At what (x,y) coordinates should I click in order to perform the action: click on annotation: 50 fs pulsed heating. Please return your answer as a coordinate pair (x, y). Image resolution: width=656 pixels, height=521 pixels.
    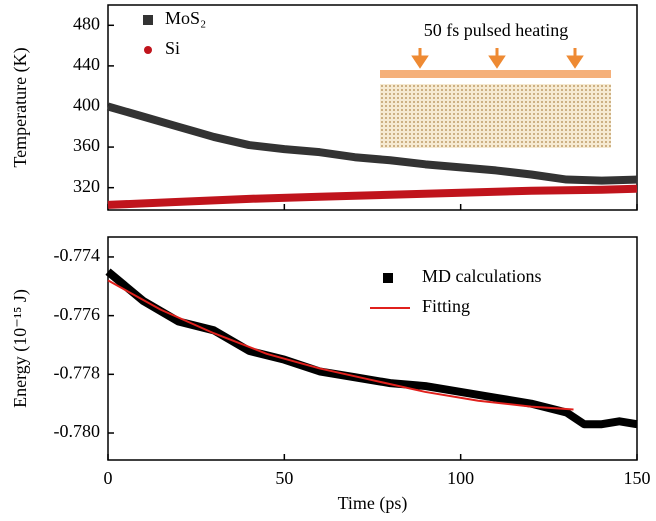
    Looking at the image, I should click on (496, 30).